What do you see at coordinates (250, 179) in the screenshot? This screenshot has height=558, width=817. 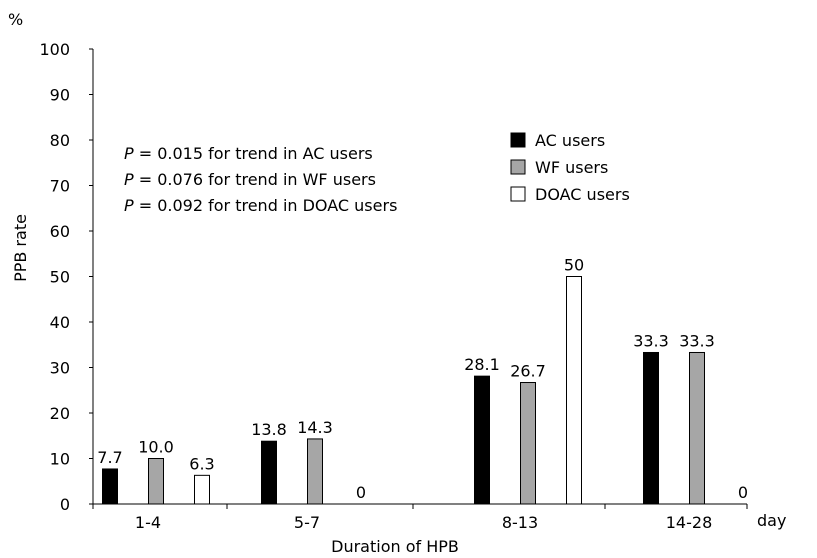 I see `annotation-wf: P = 0.076 for trend in WF users` at bounding box center [250, 179].